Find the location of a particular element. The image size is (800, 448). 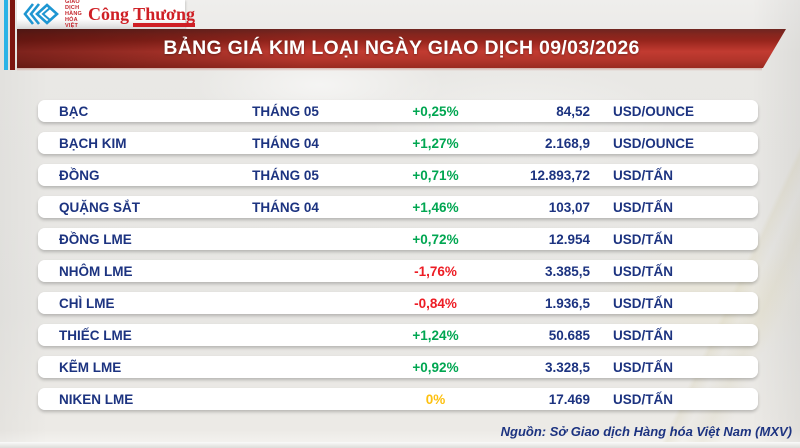

congthuong-logo-text: Công Thương is located at coordinates (141, 14).